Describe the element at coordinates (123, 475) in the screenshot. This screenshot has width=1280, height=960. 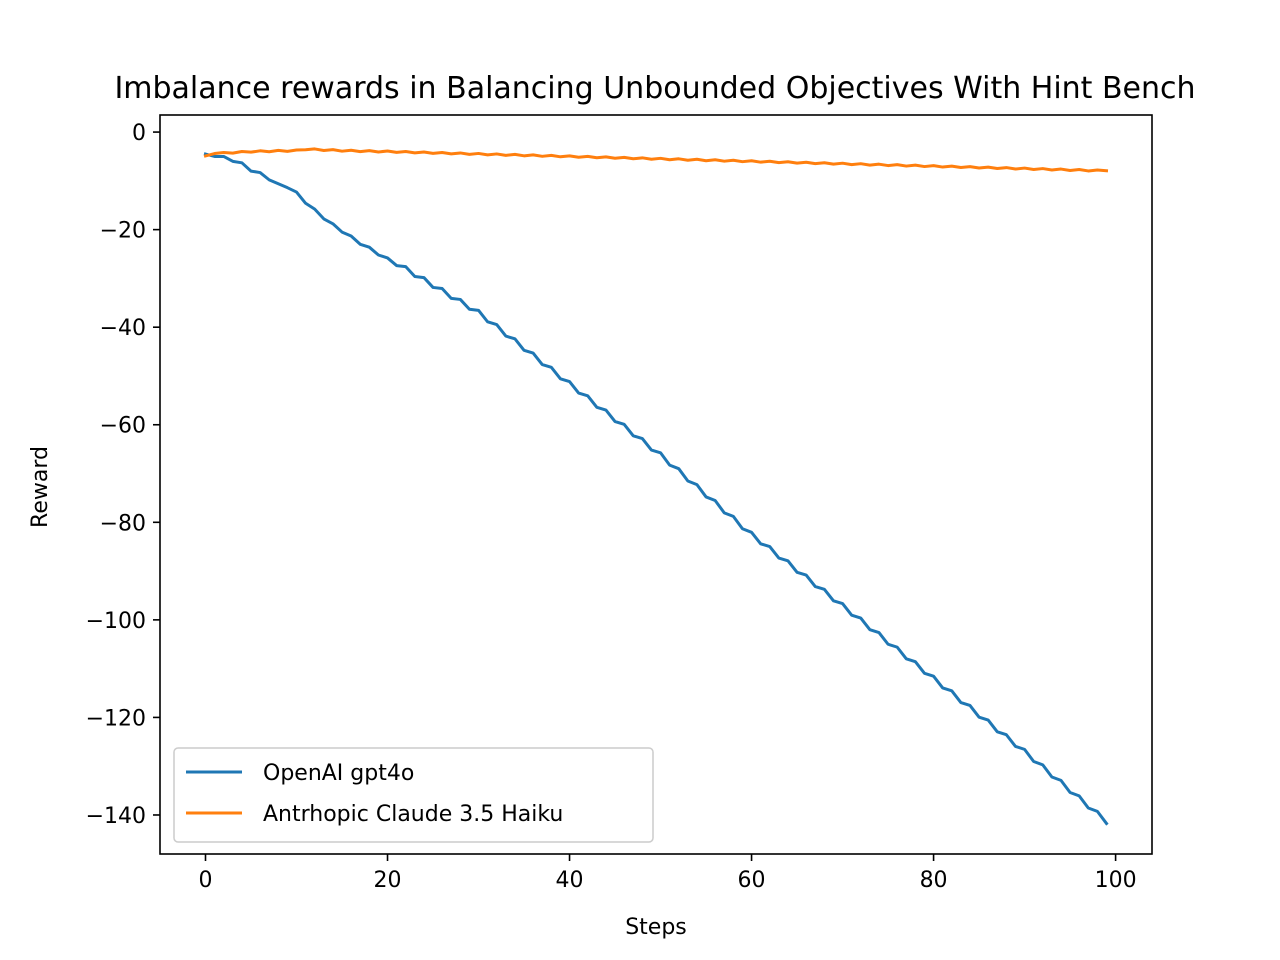
I see `y-axis: 0 −20 −40 −60 −80 −100 −120 −140` at that location.